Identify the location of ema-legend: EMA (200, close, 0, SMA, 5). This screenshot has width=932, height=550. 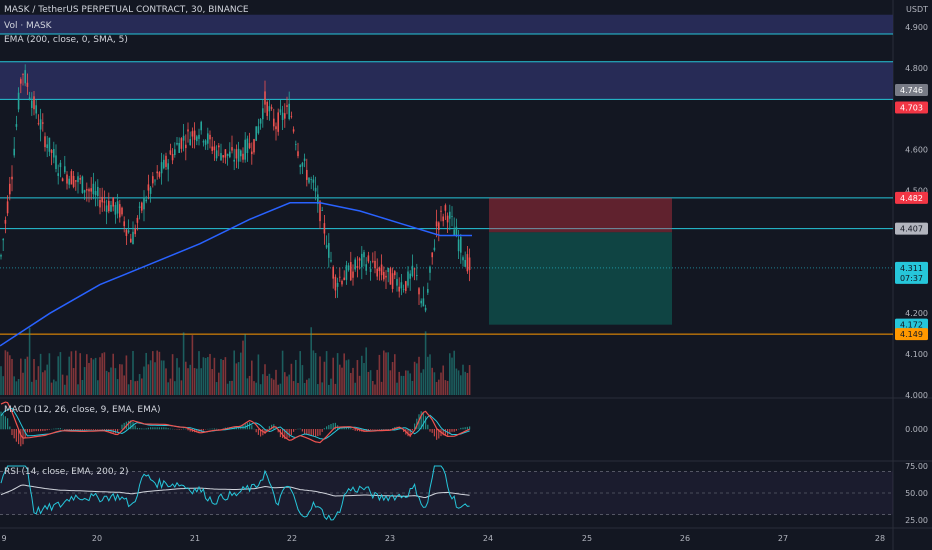
(66, 40).